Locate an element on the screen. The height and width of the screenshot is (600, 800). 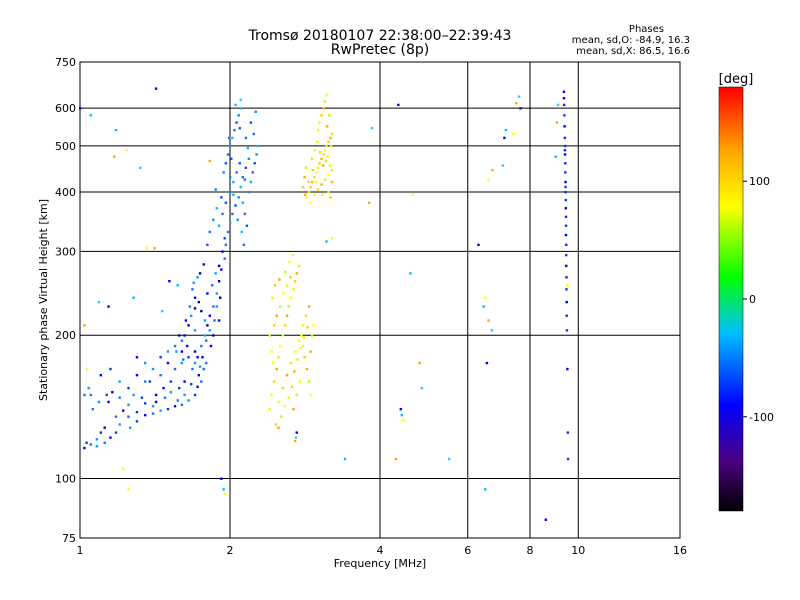
y-tick-label: 400 is located at coordinates (65, 192).